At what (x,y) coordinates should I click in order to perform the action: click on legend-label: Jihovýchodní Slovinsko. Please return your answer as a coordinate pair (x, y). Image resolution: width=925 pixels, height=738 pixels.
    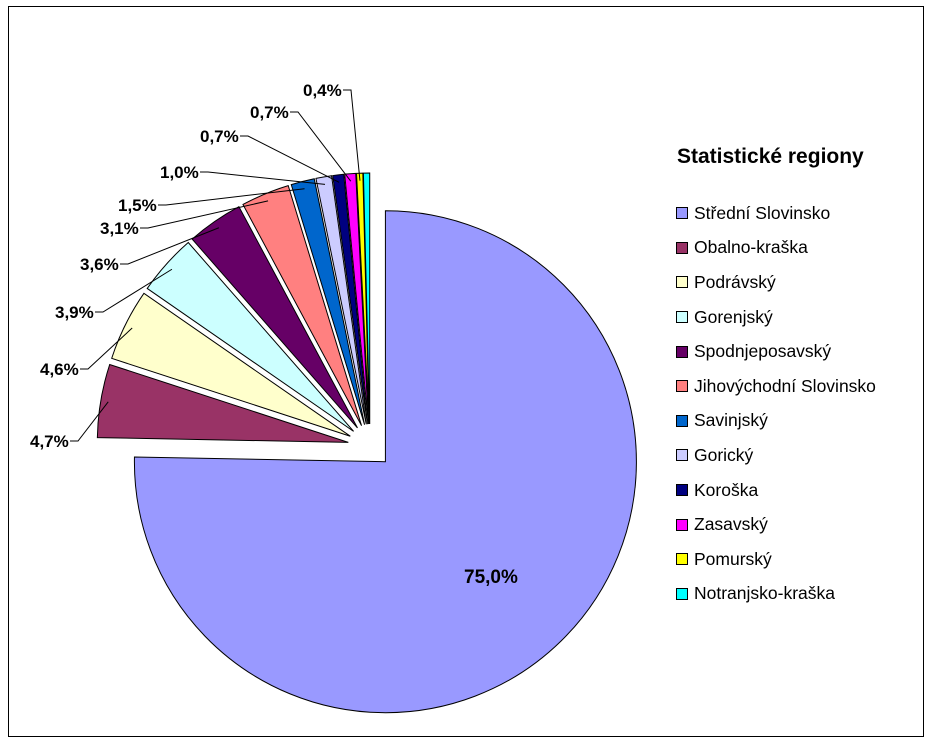
    Looking at the image, I should click on (785, 385).